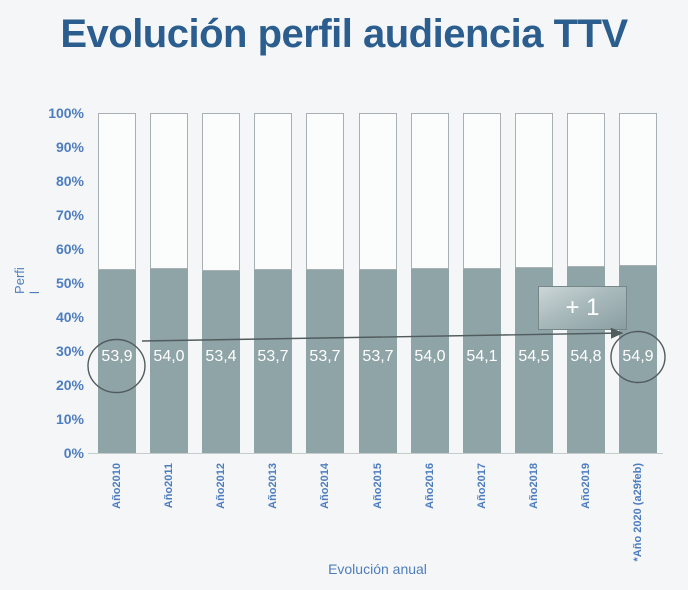 Image resolution: width=688 pixels, height=590 pixels. What do you see at coordinates (117, 356) in the screenshot?
I see `bar-value-label: 53,9` at bounding box center [117, 356].